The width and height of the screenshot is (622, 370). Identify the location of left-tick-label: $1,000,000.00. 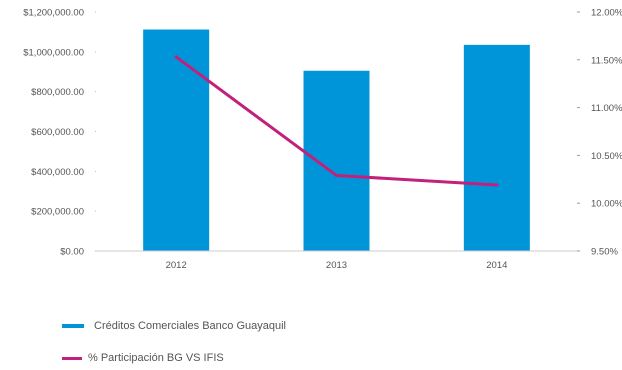
(53, 52).